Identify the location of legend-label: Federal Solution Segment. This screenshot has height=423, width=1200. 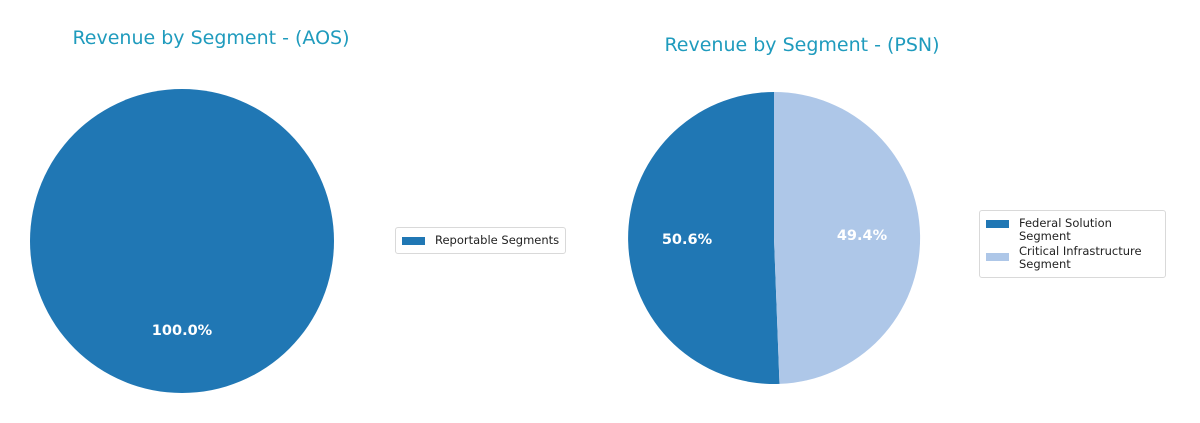
(1065, 229).